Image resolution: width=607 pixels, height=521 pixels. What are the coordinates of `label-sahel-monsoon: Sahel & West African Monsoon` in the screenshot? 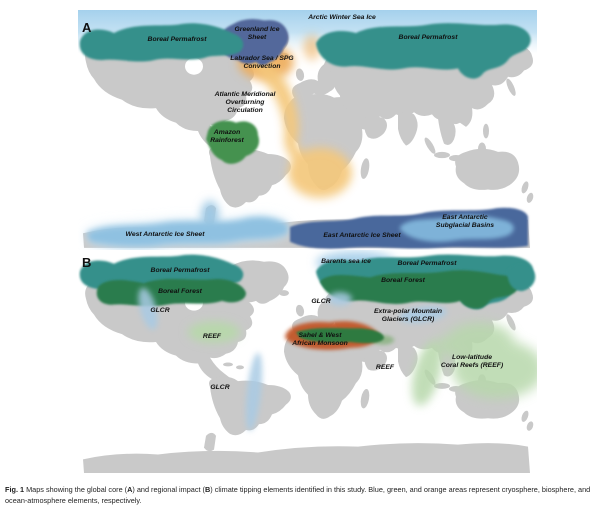 It's located at (320, 339).